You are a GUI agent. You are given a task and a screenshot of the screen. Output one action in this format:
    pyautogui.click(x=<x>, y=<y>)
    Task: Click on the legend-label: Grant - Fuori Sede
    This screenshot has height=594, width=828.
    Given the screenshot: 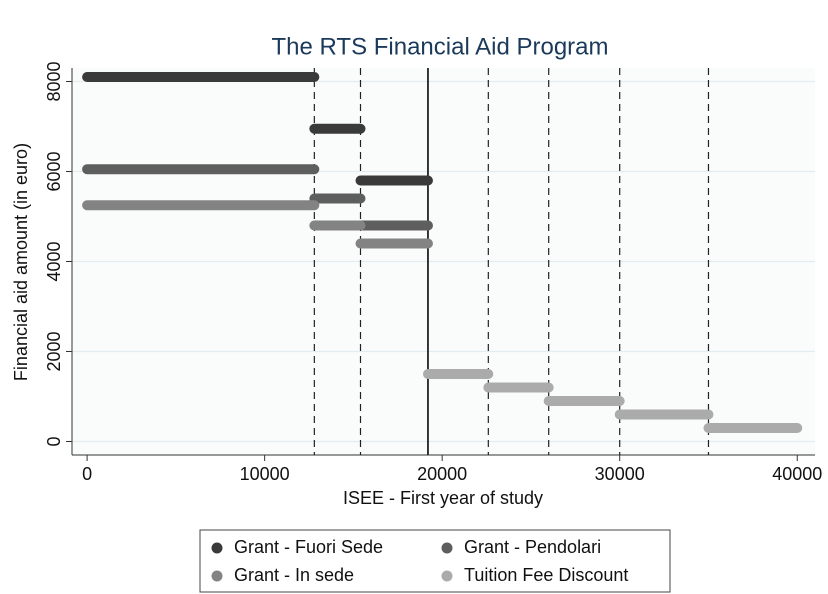 What is the action you would take?
    pyautogui.click(x=308, y=547)
    